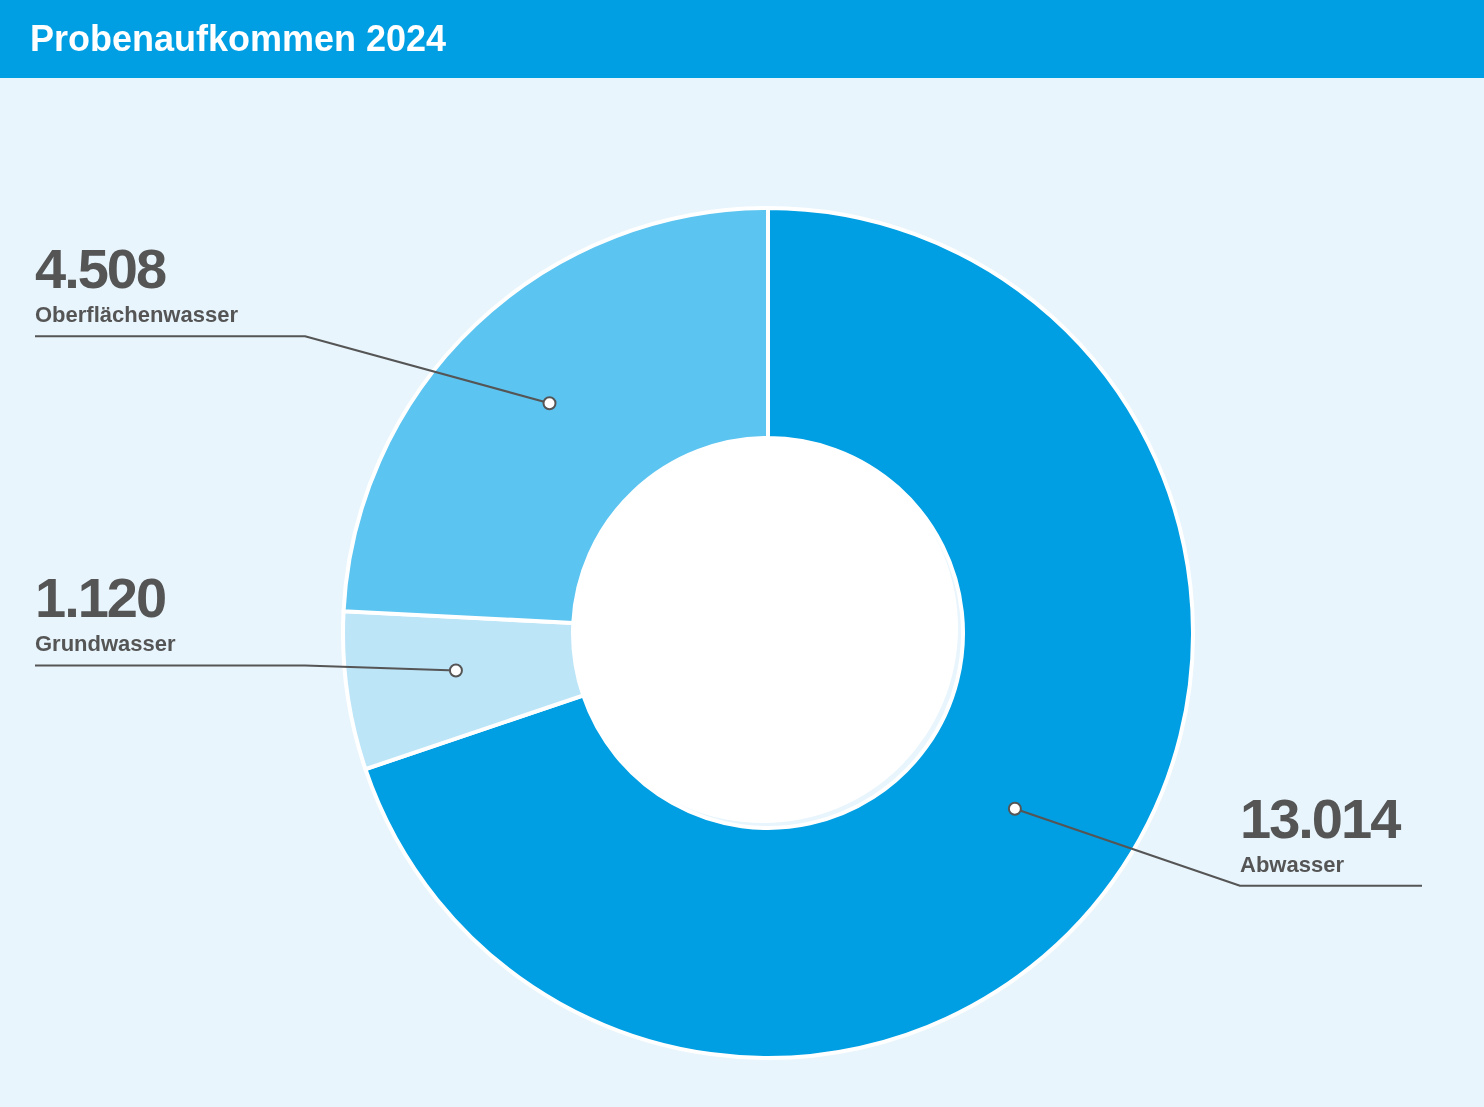 The width and height of the screenshot is (1484, 1107). What do you see at coordinates (1321, 818) in the screenshot?
I see `data-label: 13.014` at bounding box center [1321, 818].